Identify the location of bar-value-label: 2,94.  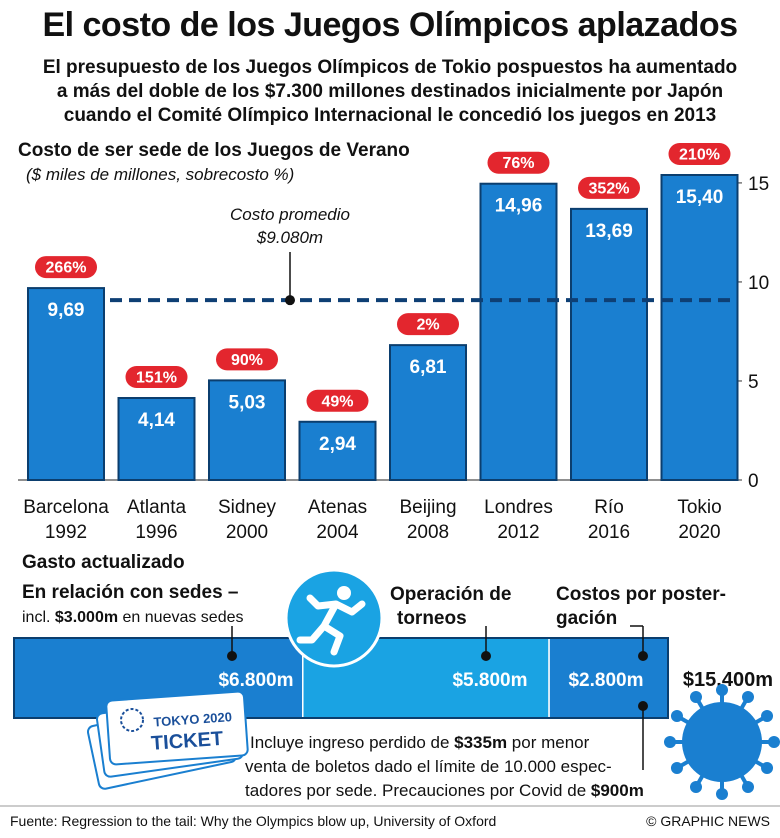
(337, 444).